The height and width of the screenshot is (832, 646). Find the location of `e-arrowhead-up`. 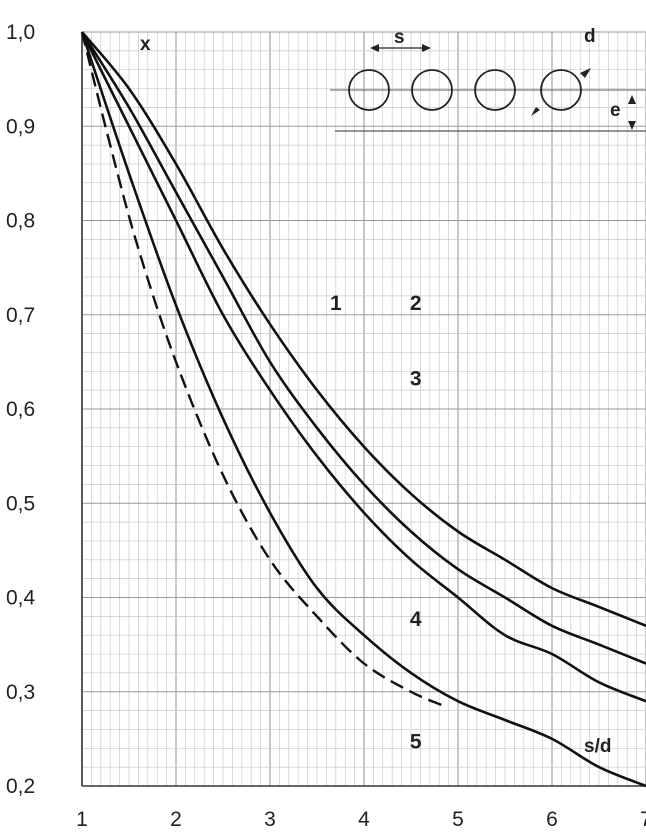

e-arrowhead-up is located at coordinates (632, 99).